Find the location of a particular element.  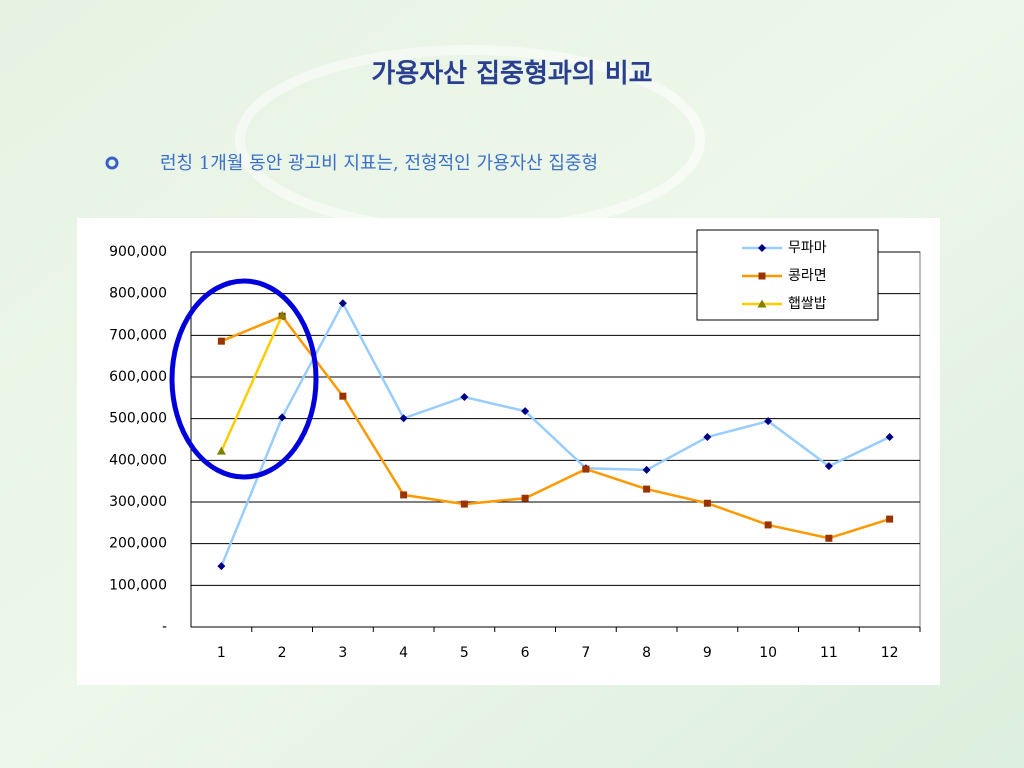

y-tick-label: - is located at coordinates (164, 627).